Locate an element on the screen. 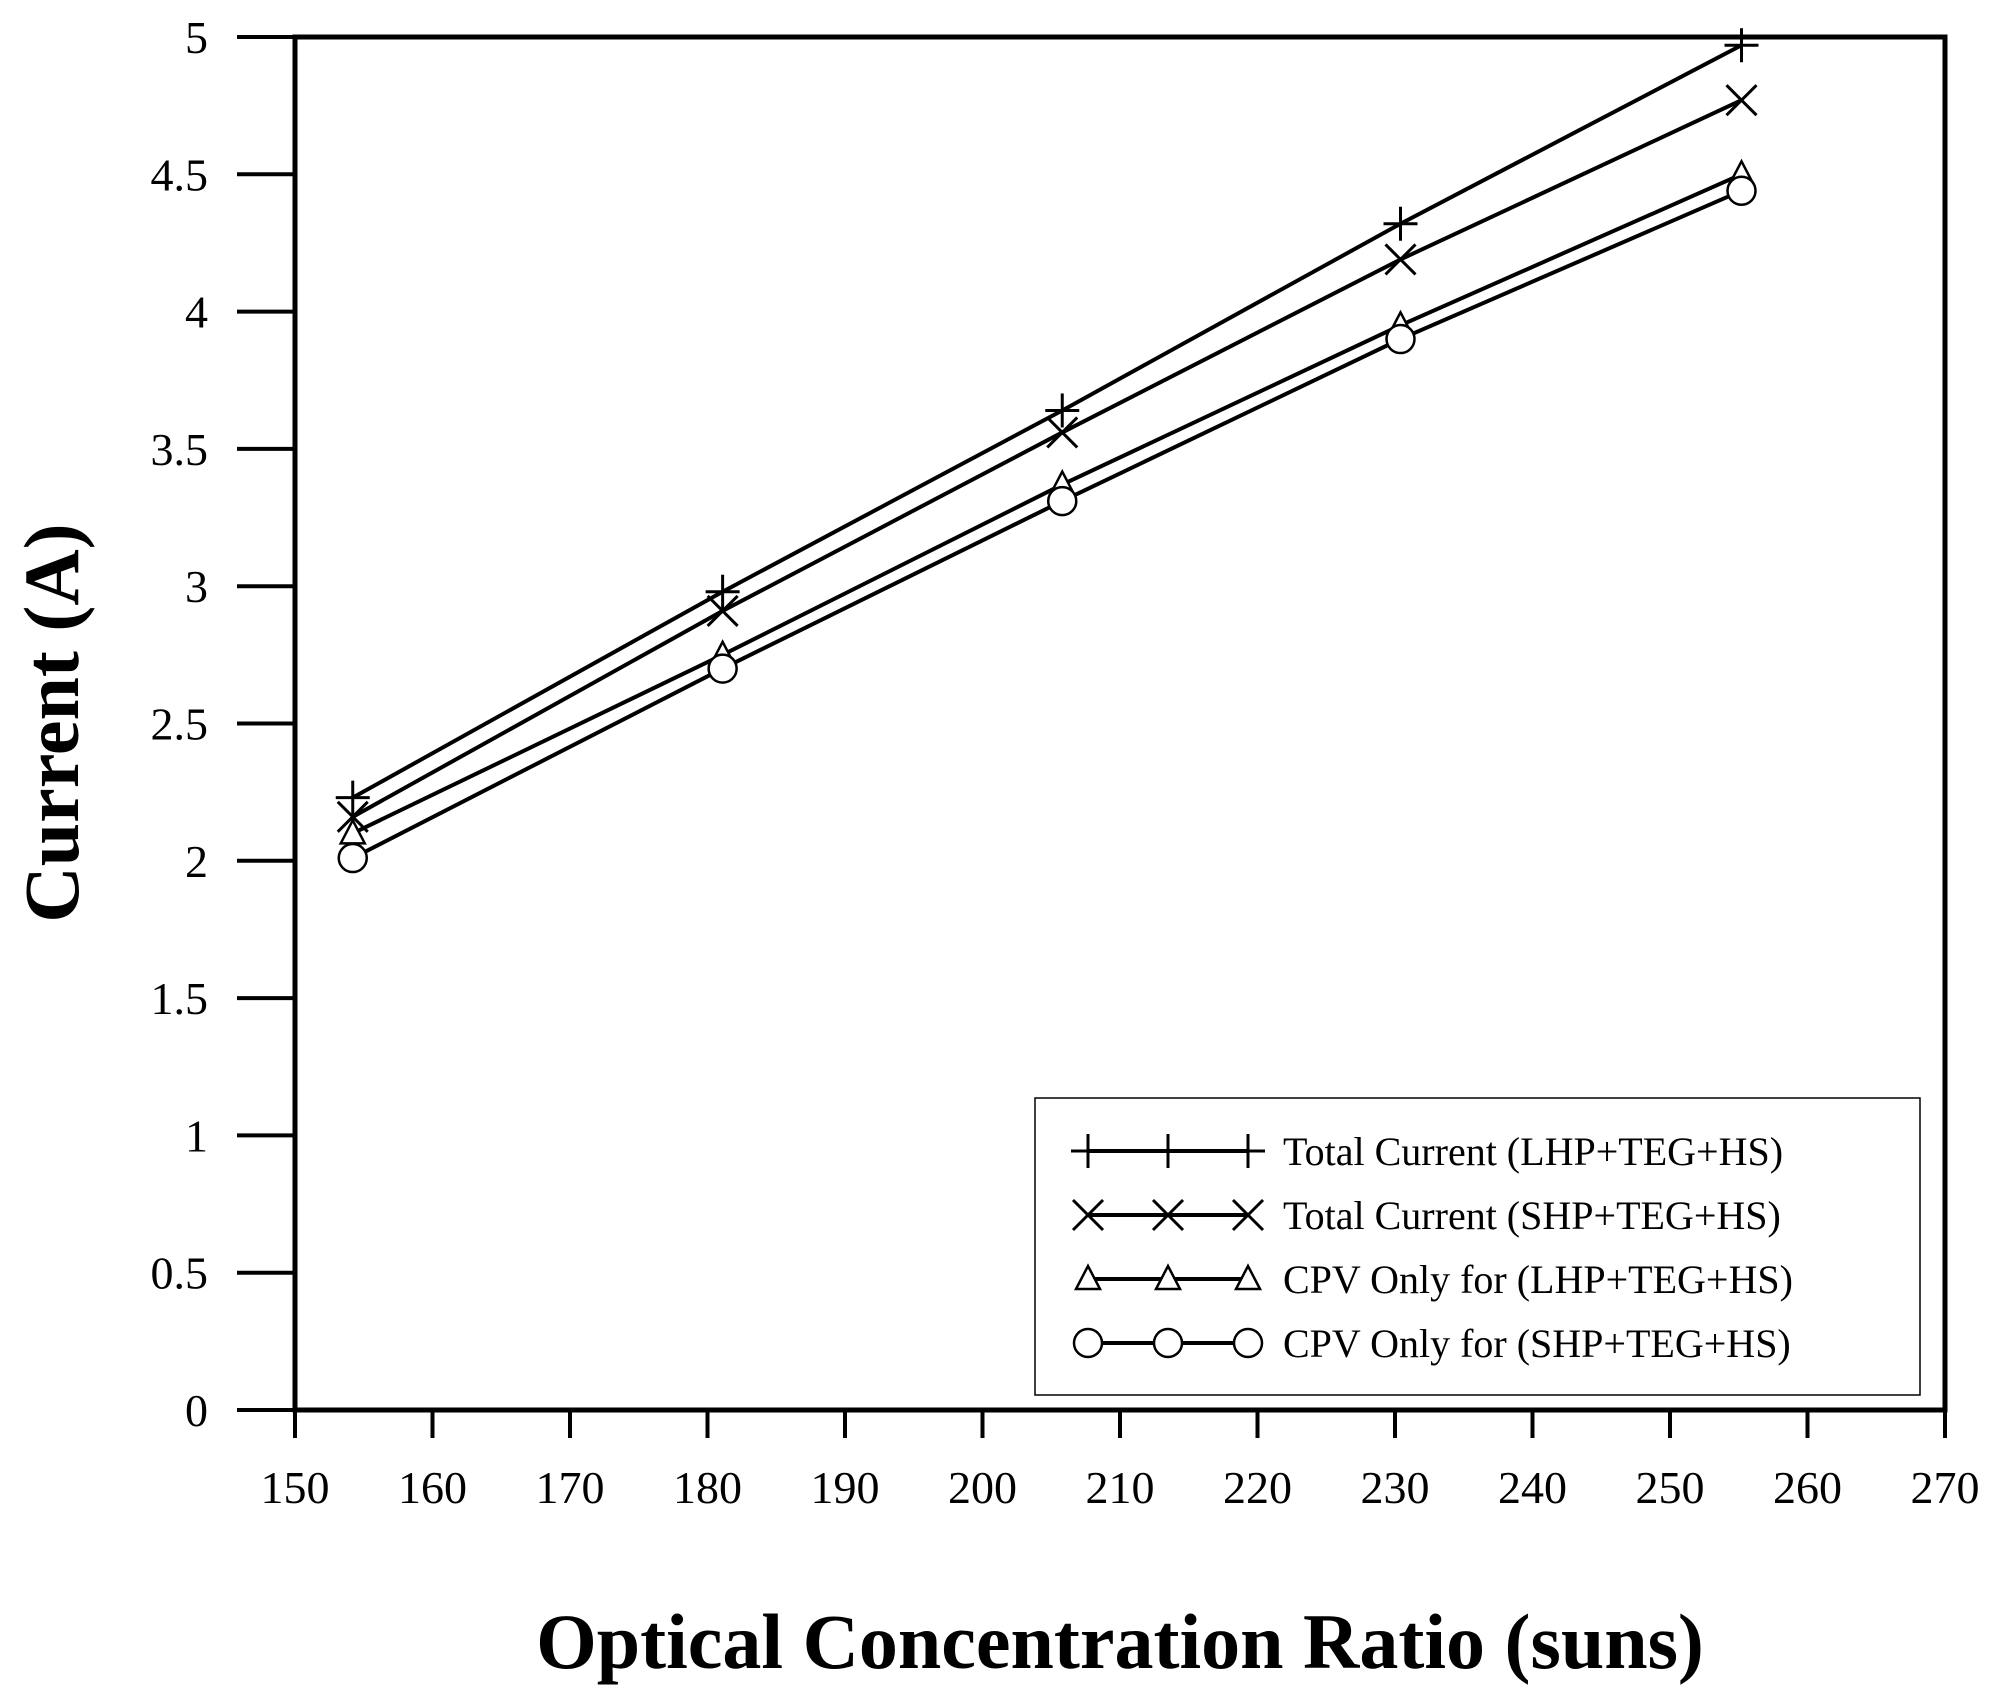 The width and height of the screenshot is (2000, 1697). x-axis-title: Optical Concentration Ratio (suns) is located at coordinates (1120, 1641).